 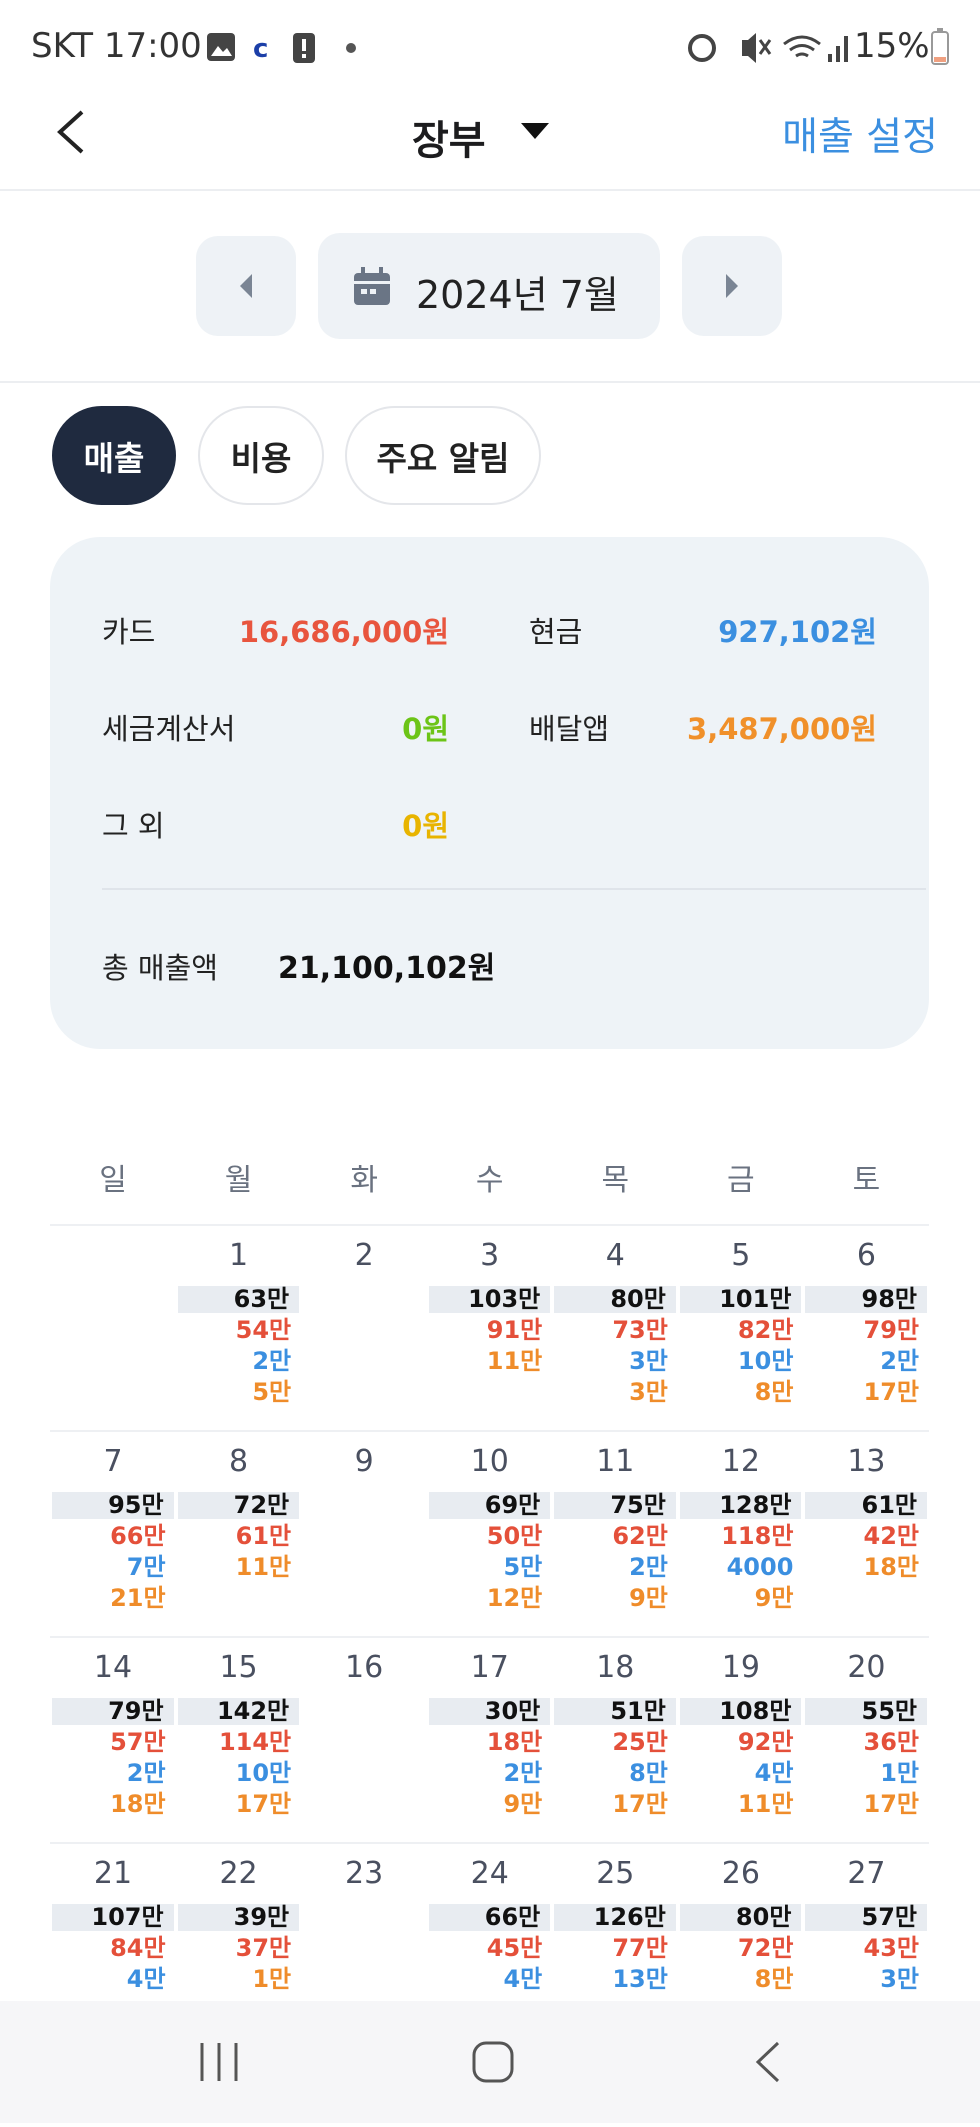 I want to click on daily-total: 55만, so click(x=866, y=1711).